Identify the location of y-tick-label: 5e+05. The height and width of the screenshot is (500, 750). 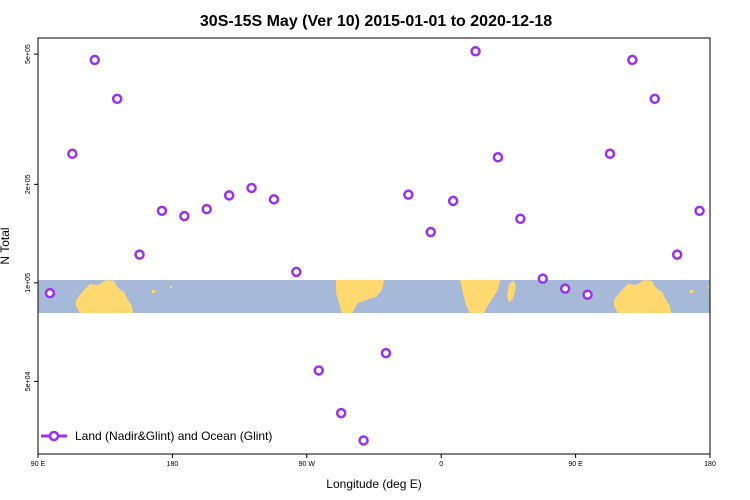
(28, 54).